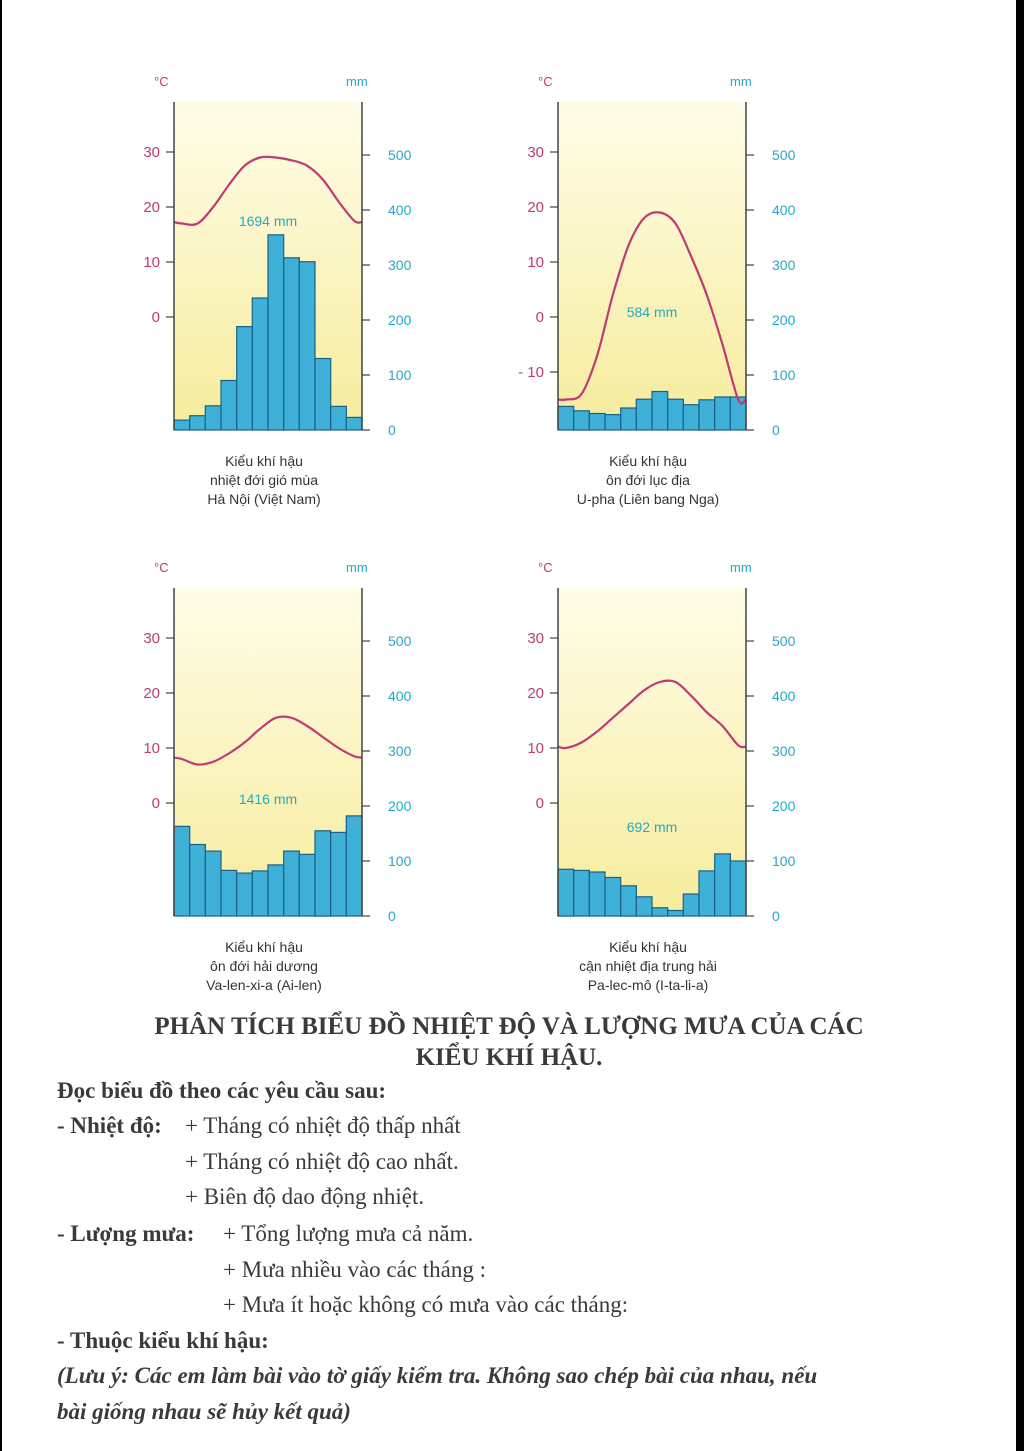 The height and width of the screenshot is (1451, 1024). What do you see at coordinates (204, 1411) in the screenshot?
I see `note-line: bài giống nhau sẽ hủy kết quả)` at bounding box center [204, 1411].